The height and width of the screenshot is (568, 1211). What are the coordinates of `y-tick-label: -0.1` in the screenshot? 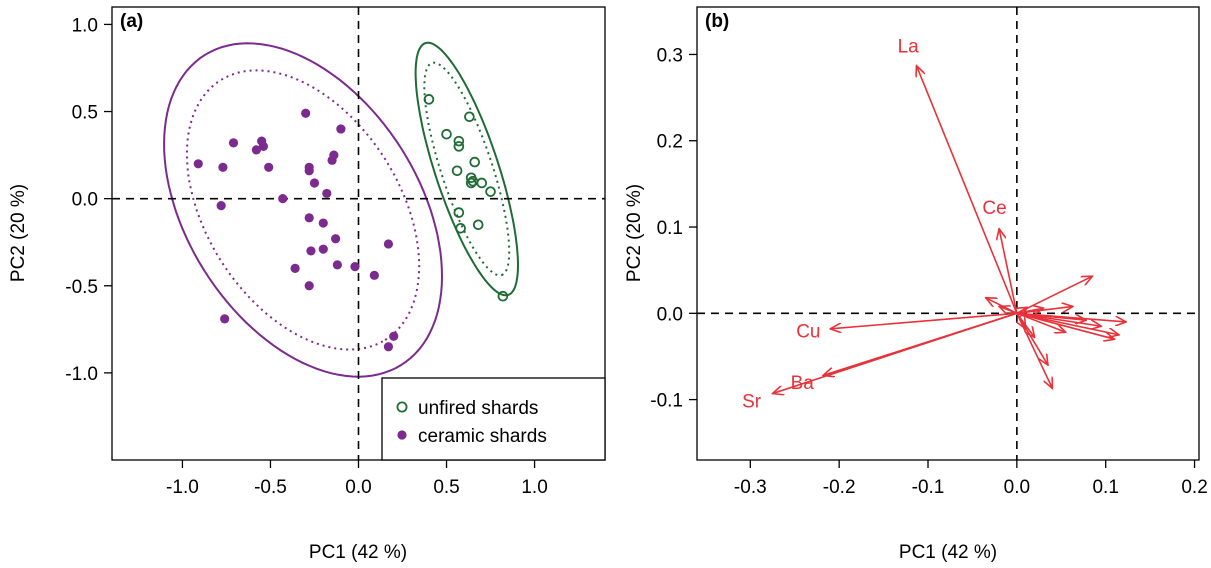 It's located at (666, 401).